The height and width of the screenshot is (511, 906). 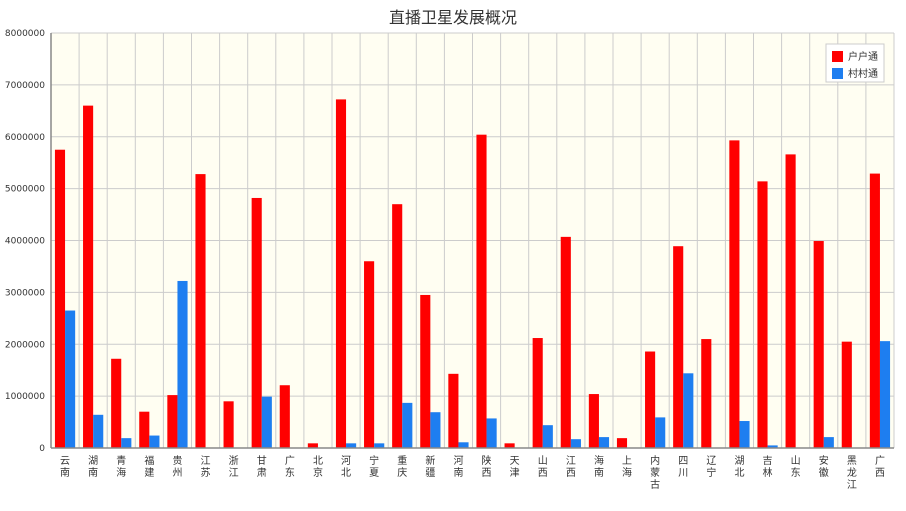 What do you see at coordinates (318, 472) in the screenshot?
I see `x-tick-label: 京` at bounding box center [318, 472].